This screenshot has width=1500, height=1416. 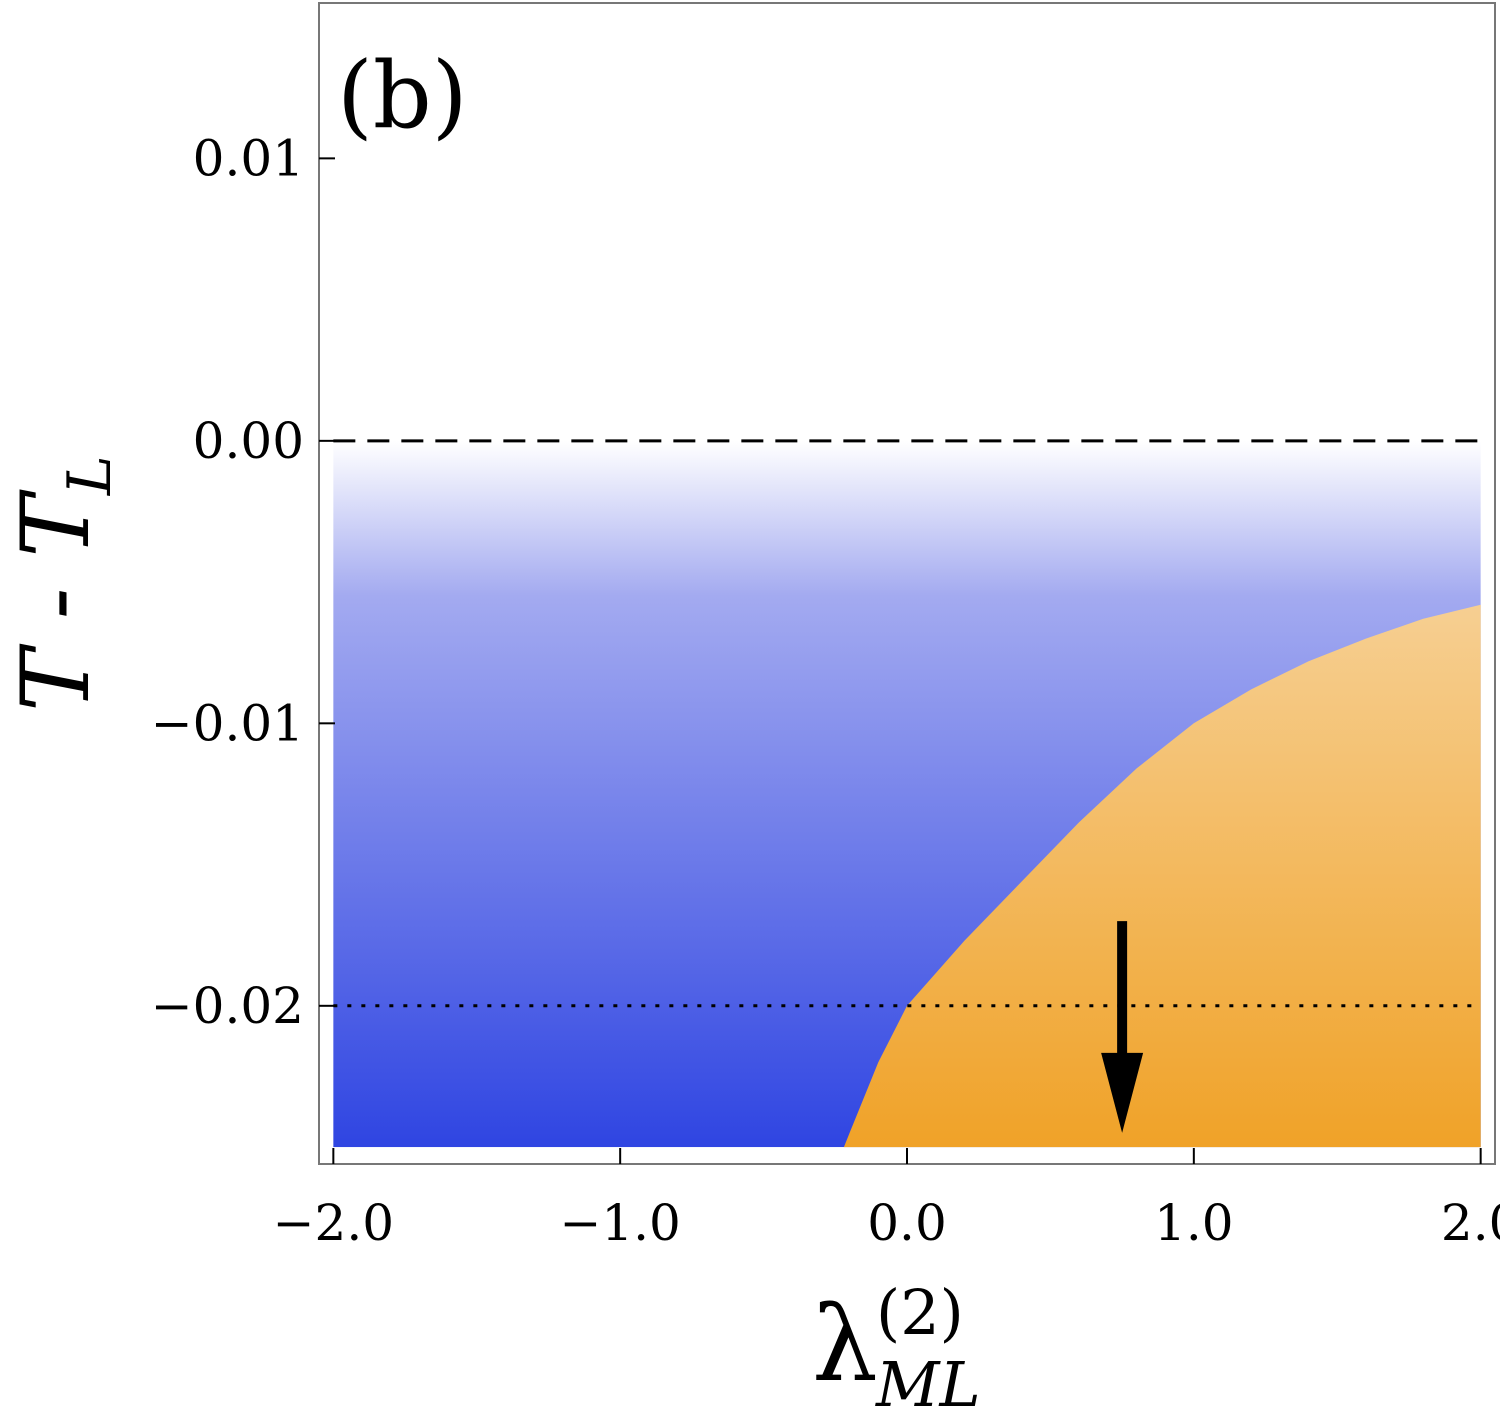 What do you see at coordinates (1122, 1092) in the screenshot?
I see `arrow-head` at bounding box center [1122, 1092].